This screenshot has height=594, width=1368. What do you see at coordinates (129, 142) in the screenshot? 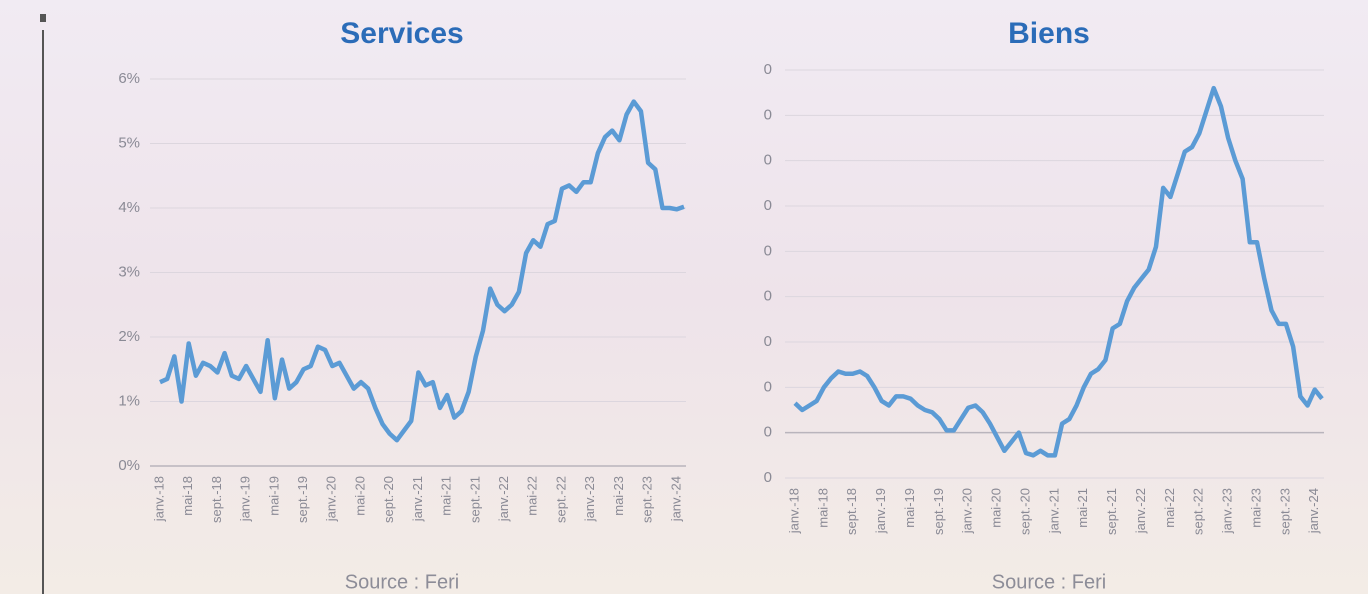
I see `y-tick-label: 5%` at bounding box center [129, 142].